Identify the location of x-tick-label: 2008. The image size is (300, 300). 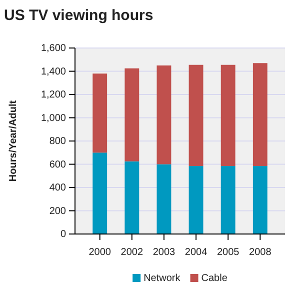
(260, 252).